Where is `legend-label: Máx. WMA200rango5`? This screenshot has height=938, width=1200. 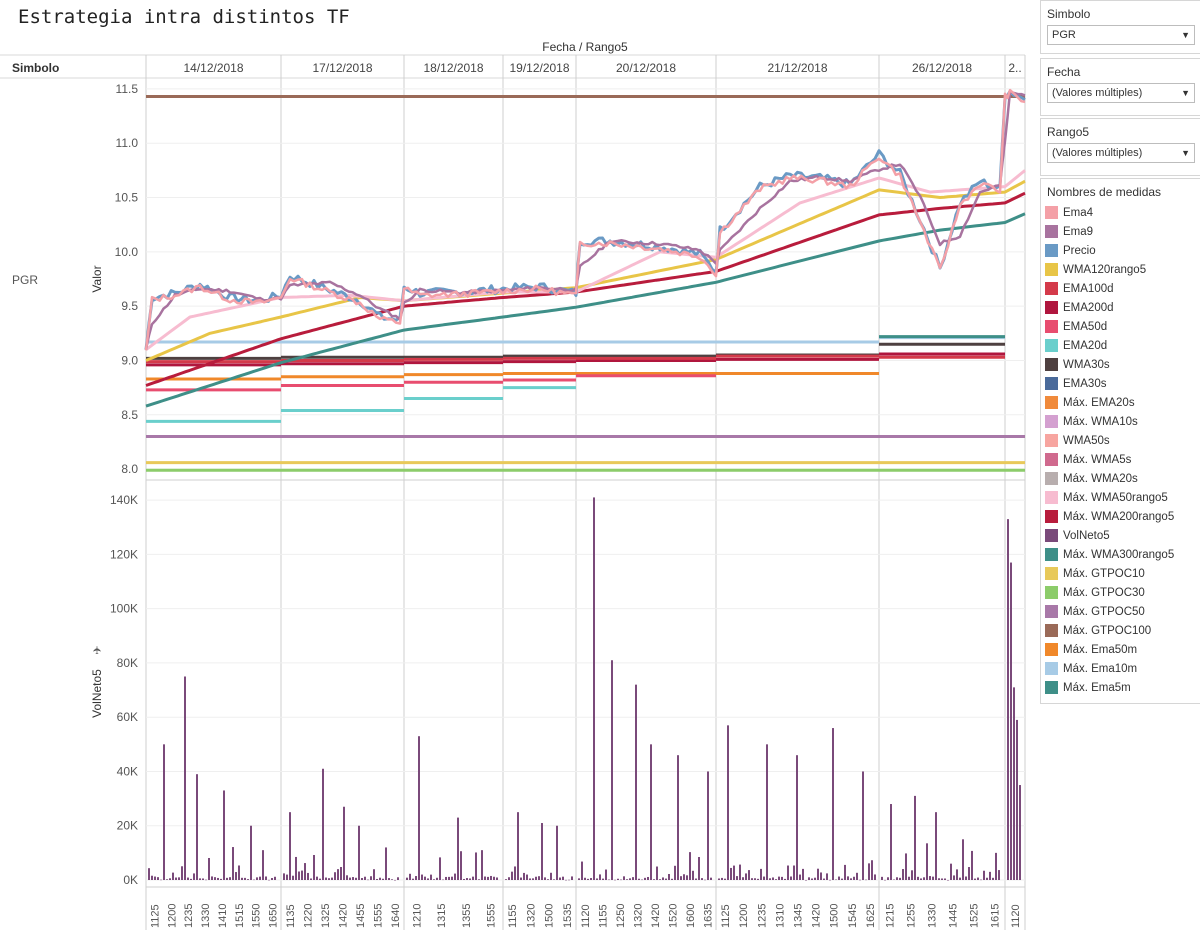
legend-label: Máx. WMA200rango5 is located at coordinates (1119, 516).